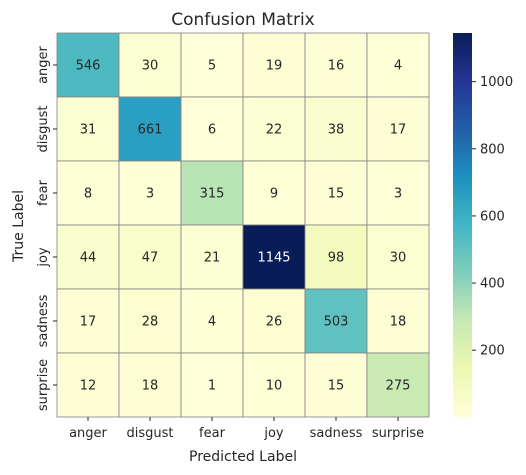  I want to click on cell-value-label: 5, so click(212, 66).